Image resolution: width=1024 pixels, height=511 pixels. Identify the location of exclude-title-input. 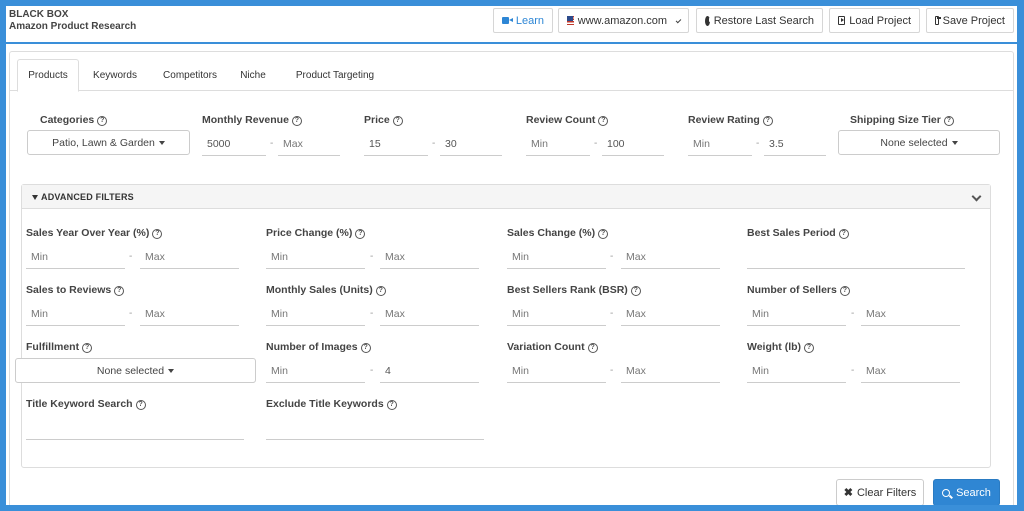
(375, 428).